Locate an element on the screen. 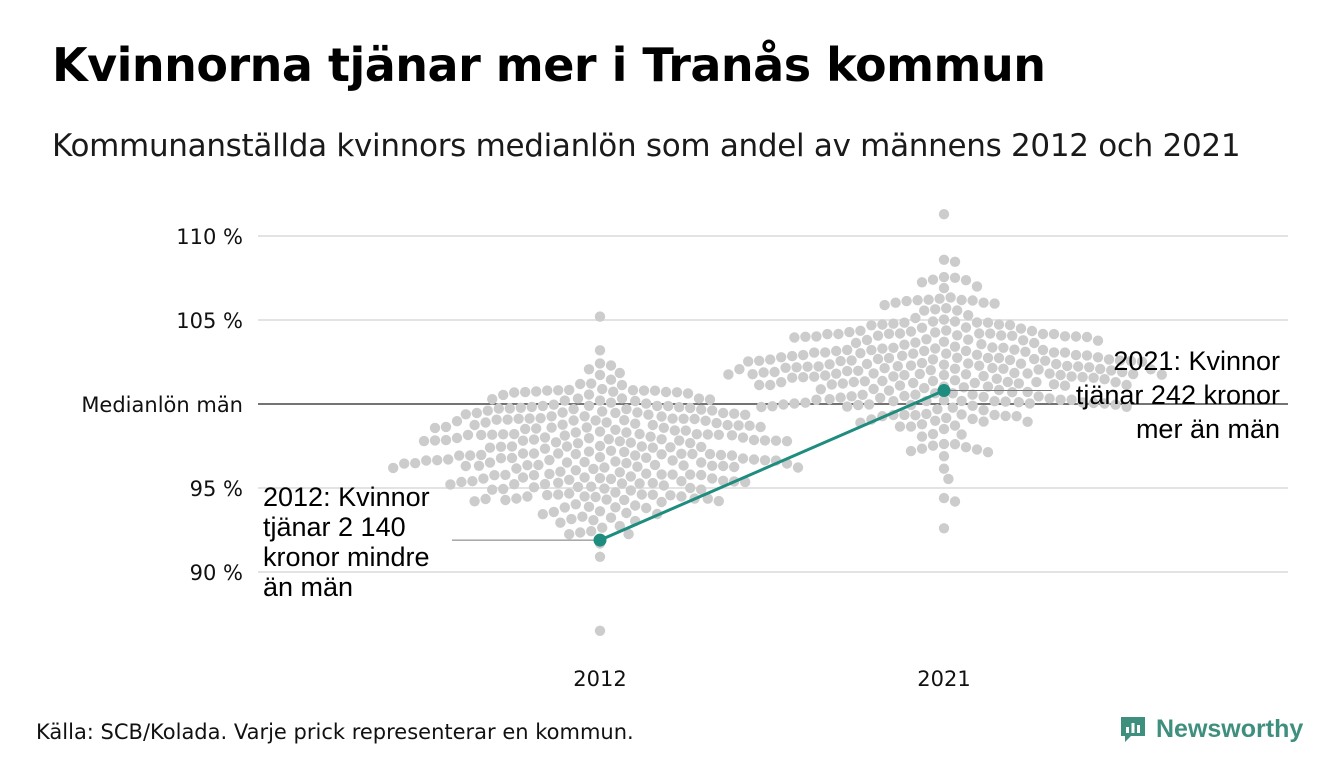  annotation-2021-line: tjänar 242 kronor is located at coordinates (1178, 395).